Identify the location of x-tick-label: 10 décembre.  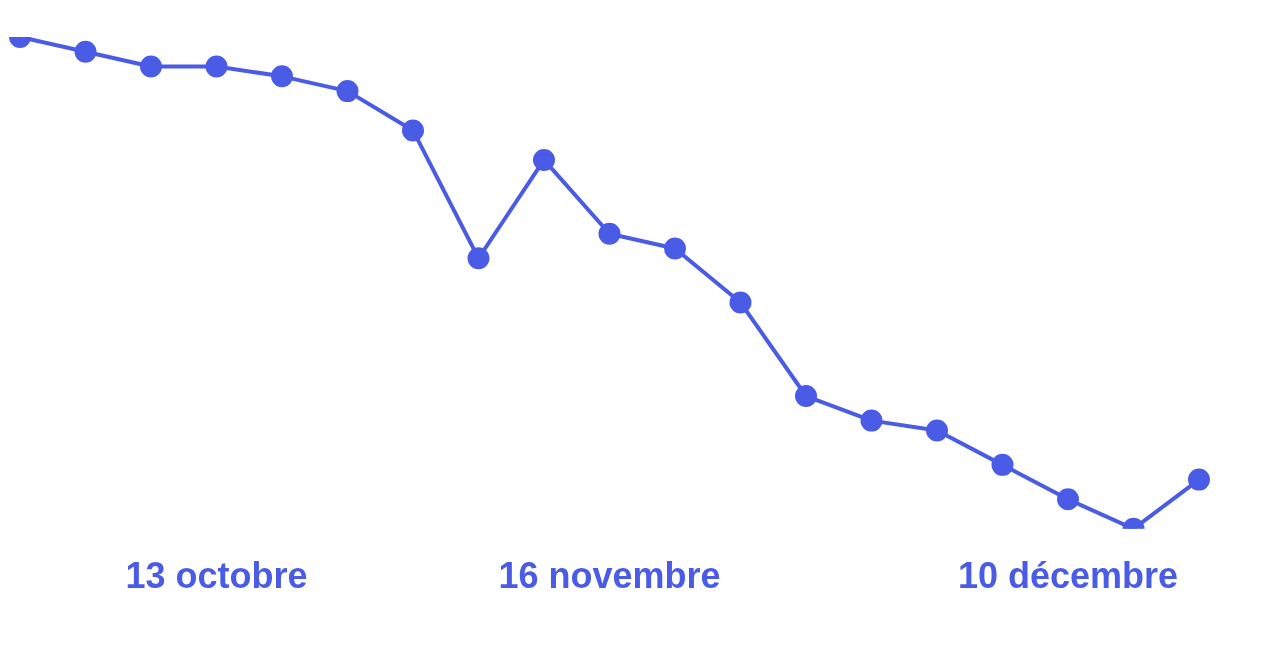
(1068, 576).